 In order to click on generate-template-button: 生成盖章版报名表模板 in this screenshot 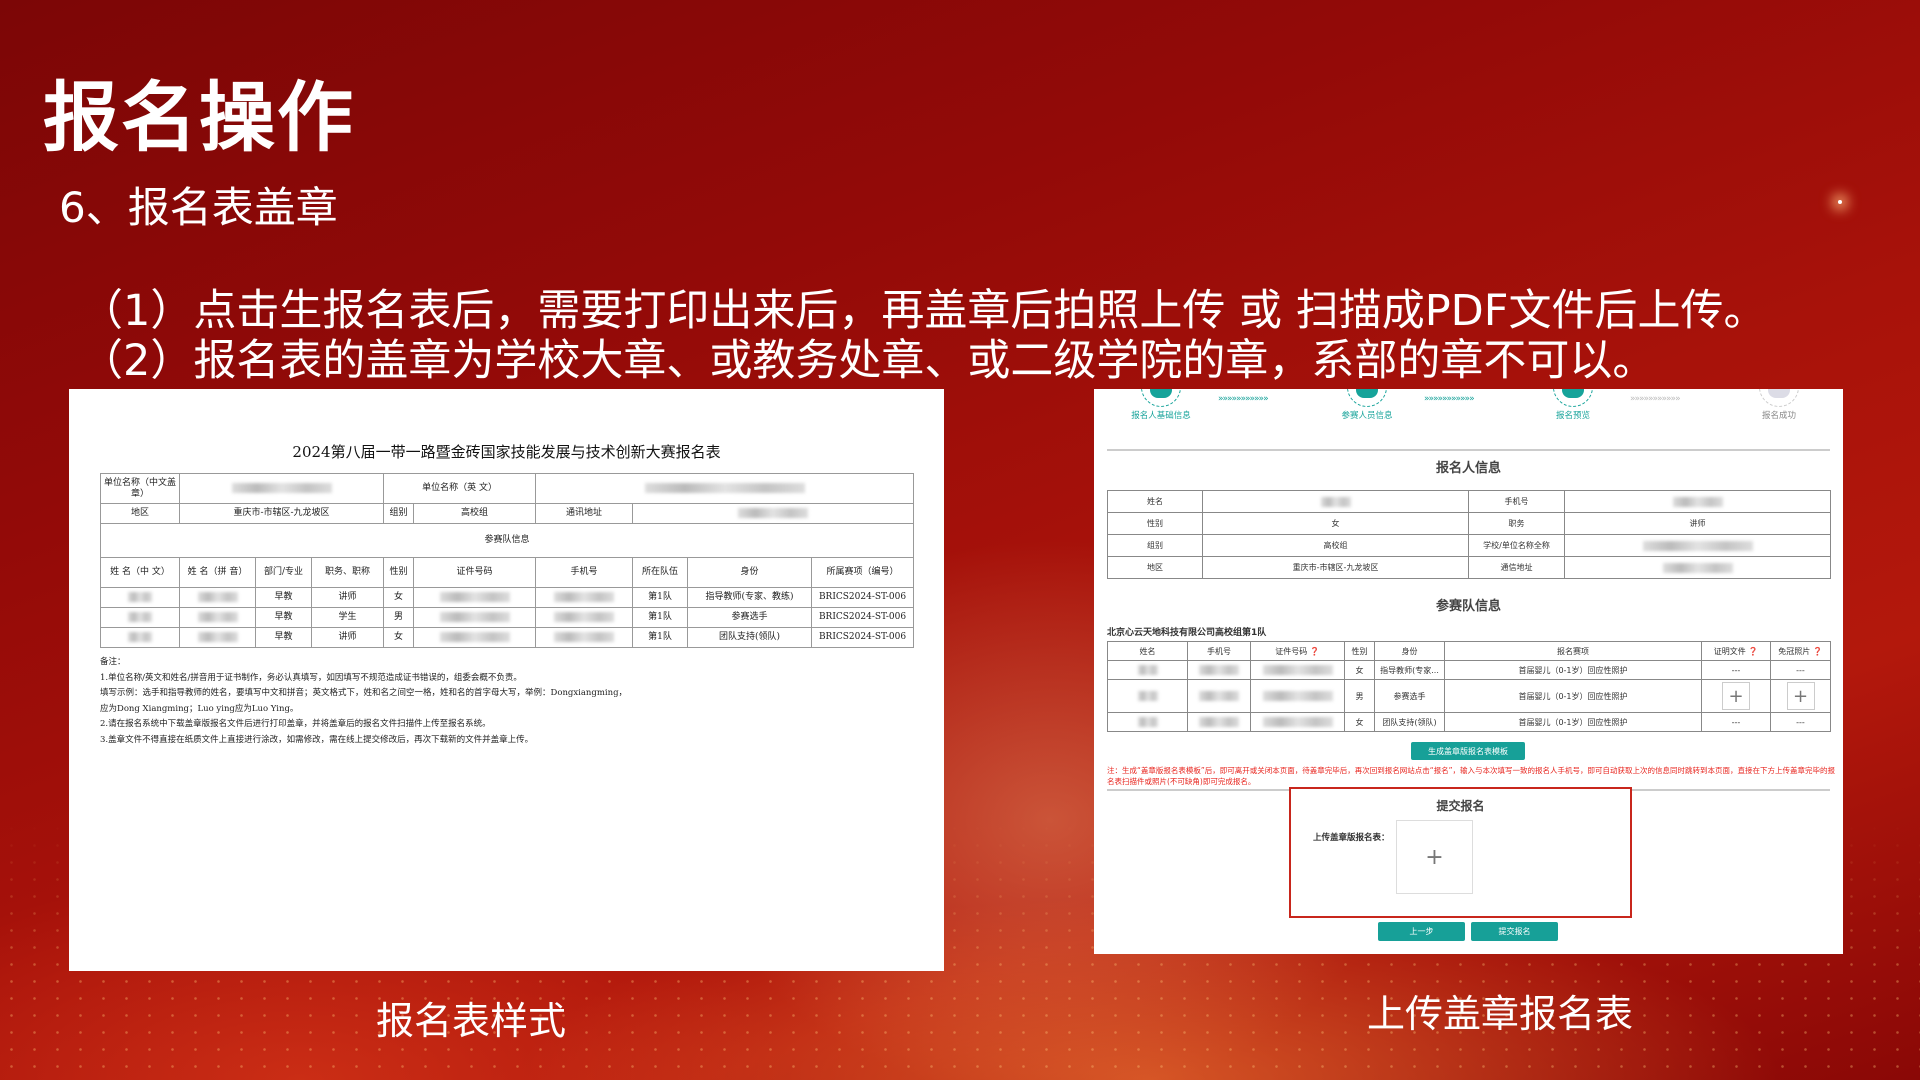, I will do `click(1468, 751)`.